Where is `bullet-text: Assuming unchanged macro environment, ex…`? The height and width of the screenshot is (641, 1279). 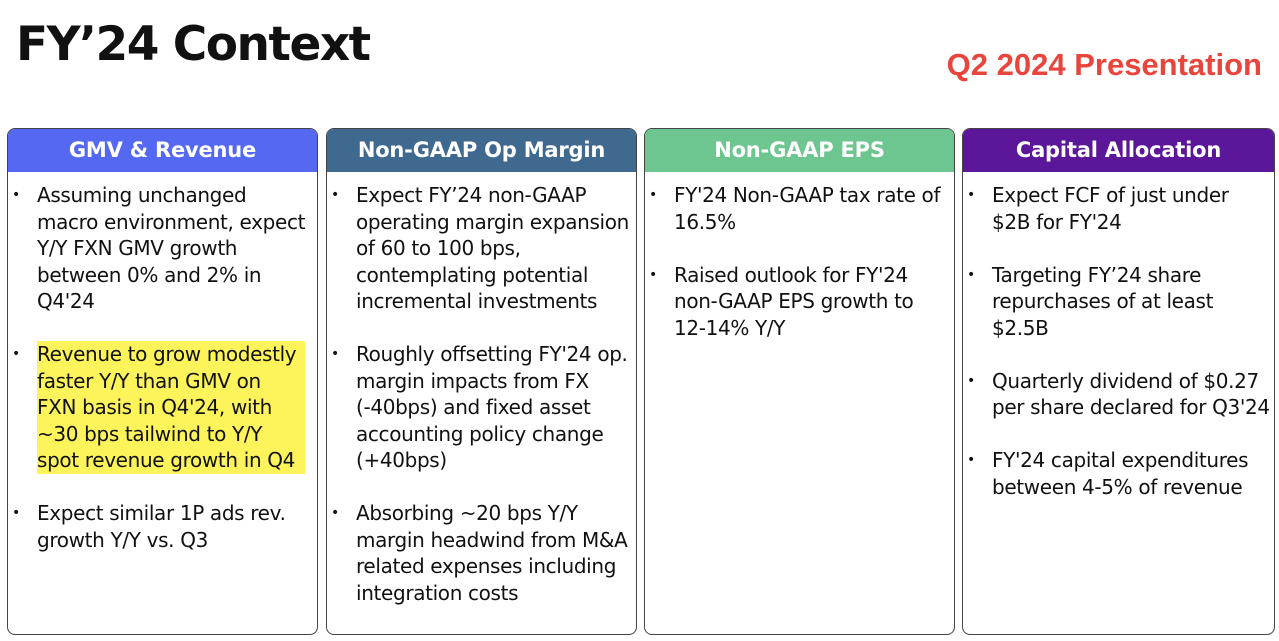
bullet-text: Assuming unchanged macro environment, ex… is located at coordinates (171, 248).